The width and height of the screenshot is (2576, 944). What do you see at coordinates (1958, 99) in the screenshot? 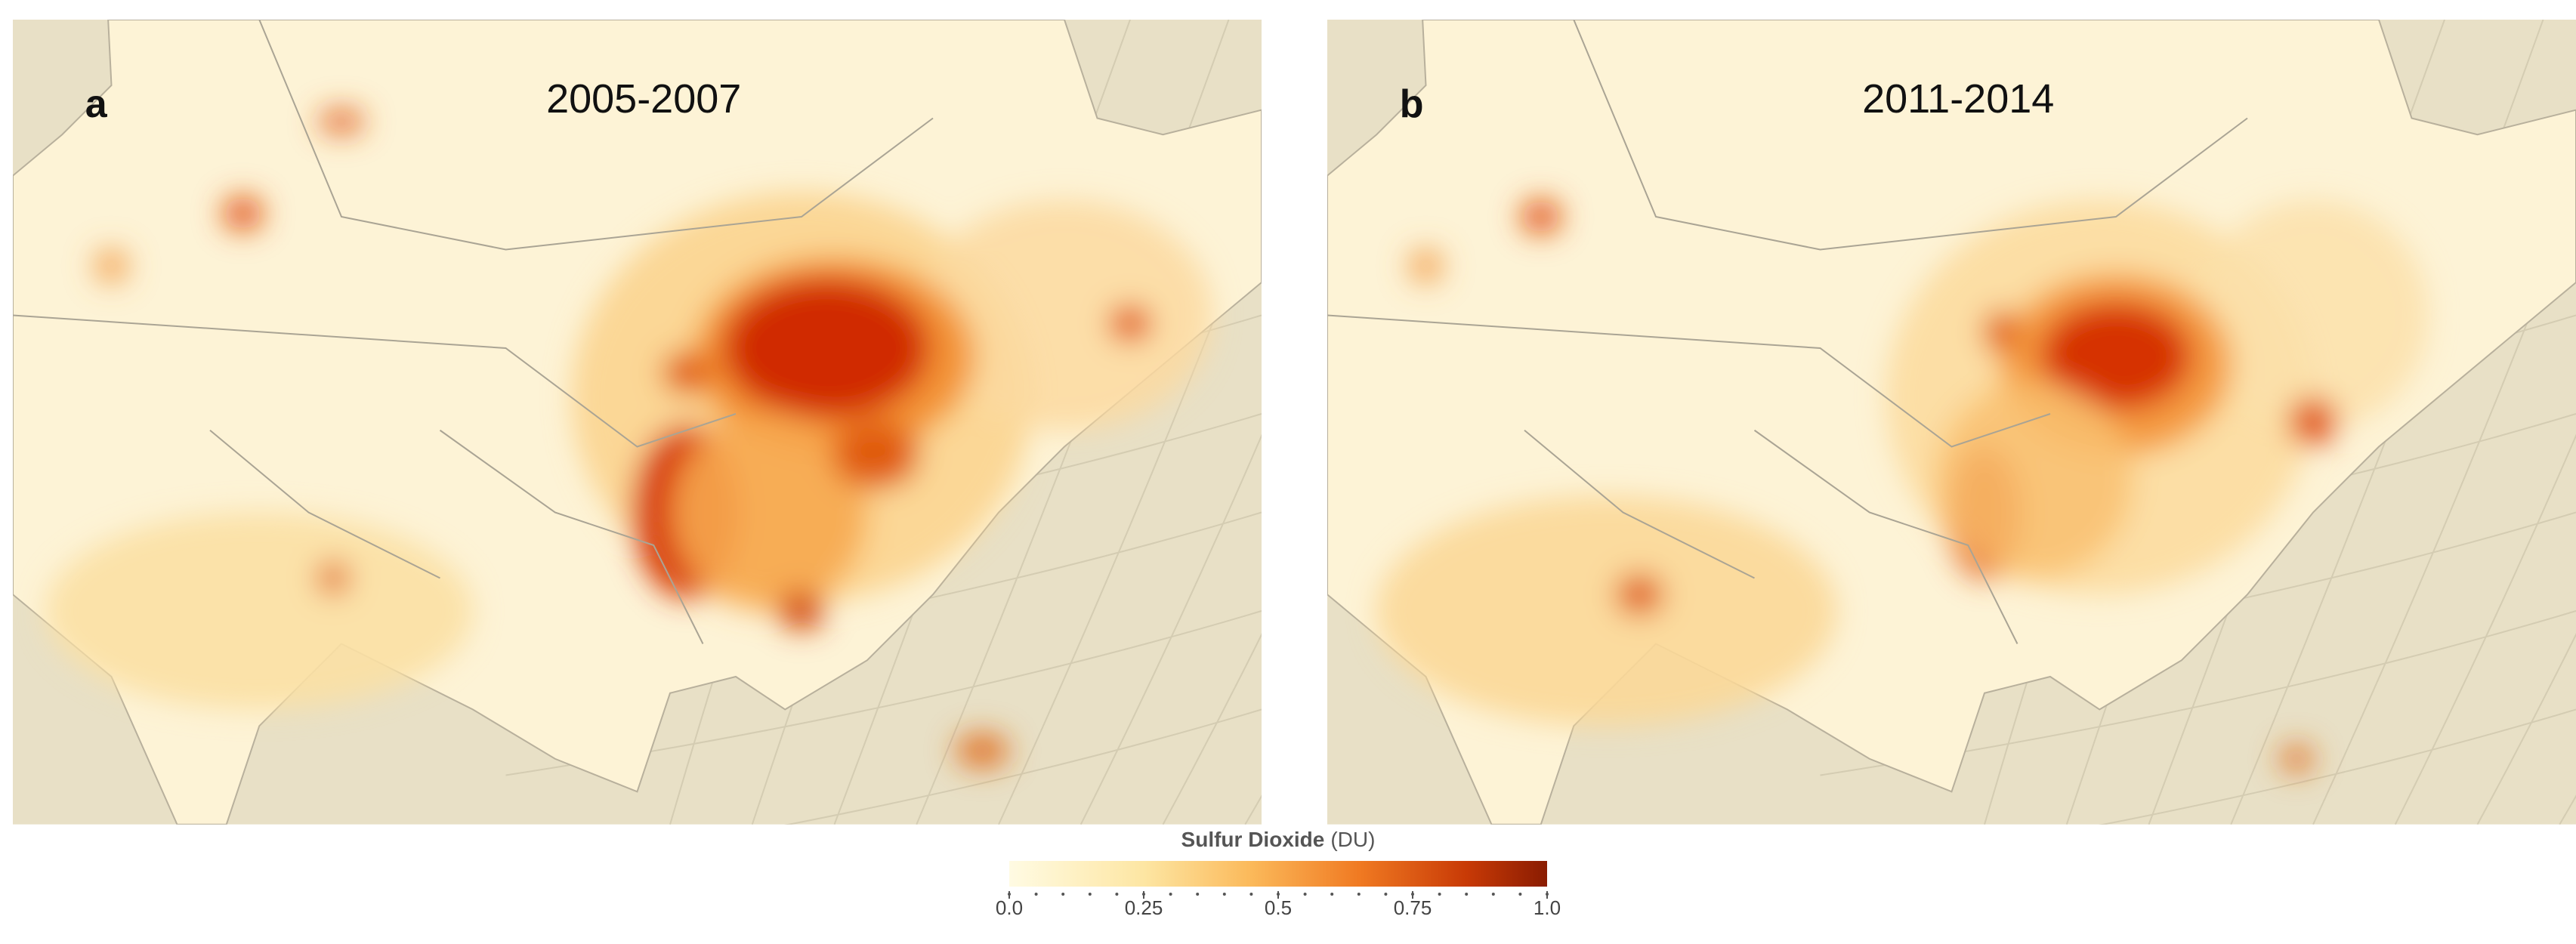
I see `panel-period: 2011-2014` at bounding box center [1958, 99].